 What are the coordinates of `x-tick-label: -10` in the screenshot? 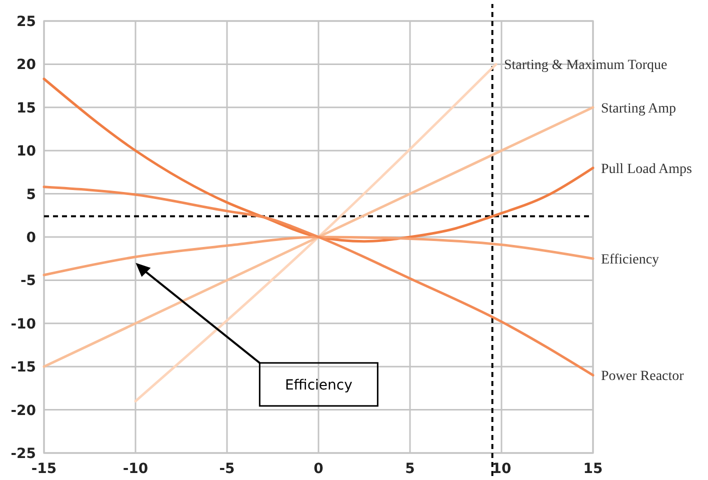 It's located at (135, 469).